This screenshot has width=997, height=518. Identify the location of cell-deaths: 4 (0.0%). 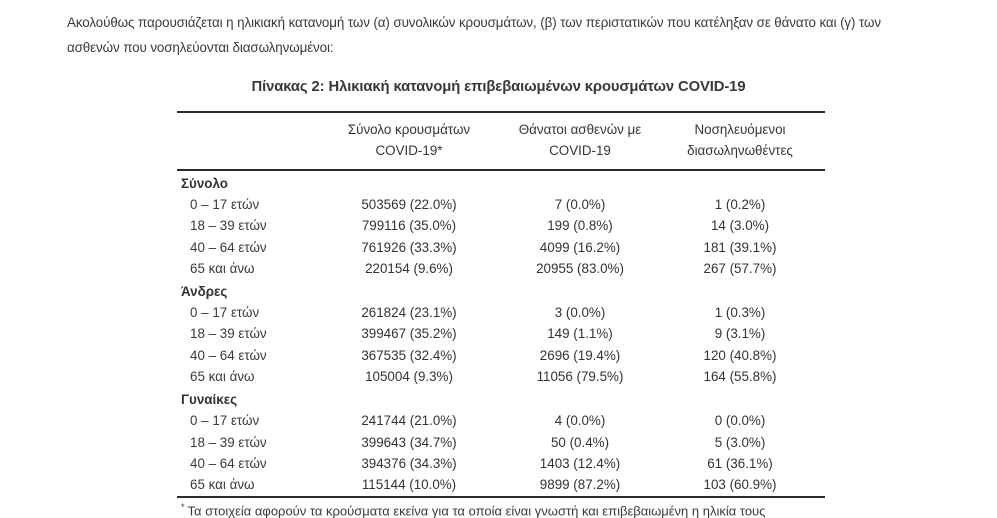
(580, 421).